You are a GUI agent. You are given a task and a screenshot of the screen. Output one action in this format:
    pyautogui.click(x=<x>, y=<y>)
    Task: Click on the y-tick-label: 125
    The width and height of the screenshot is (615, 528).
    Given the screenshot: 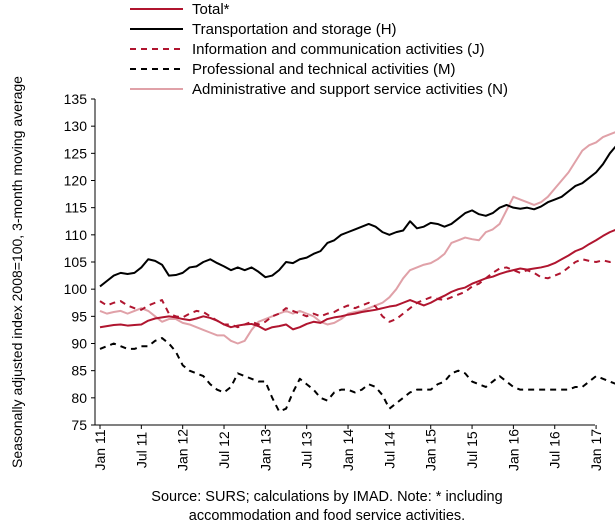 What is the action you would take?
    pyautogui.click(x=76, y=153)
    